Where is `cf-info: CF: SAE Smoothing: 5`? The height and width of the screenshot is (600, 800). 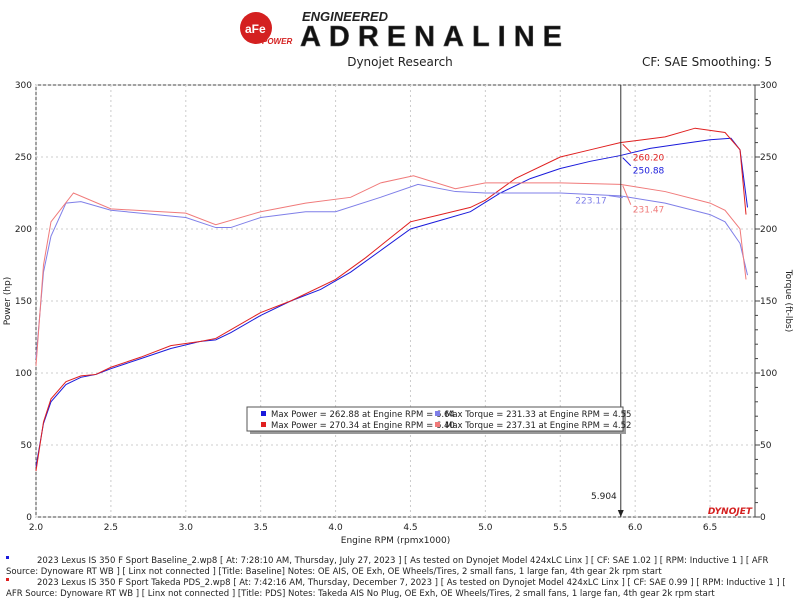 cf-info: CF: SAE Smoothing: 5 is located at coordinates (706, 62).